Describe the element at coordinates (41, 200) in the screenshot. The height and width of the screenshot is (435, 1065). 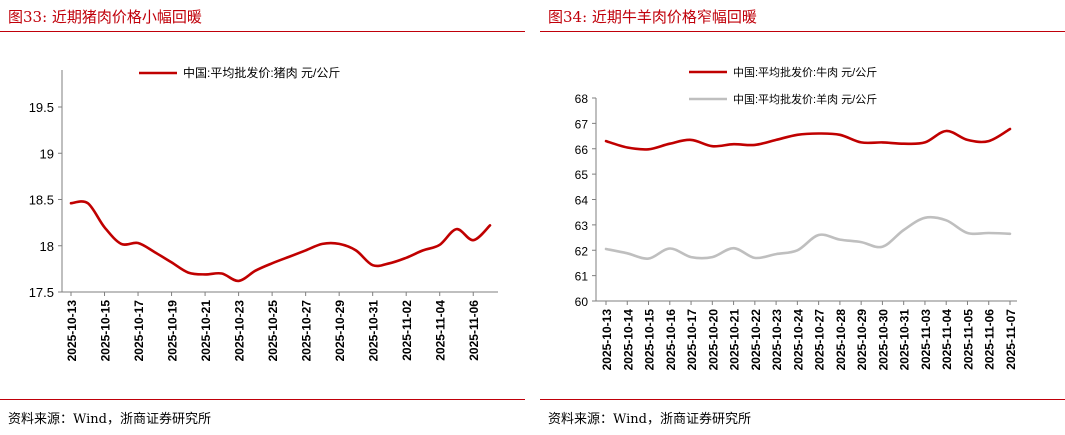
I see `y-tick-label: 18.5` at that location.